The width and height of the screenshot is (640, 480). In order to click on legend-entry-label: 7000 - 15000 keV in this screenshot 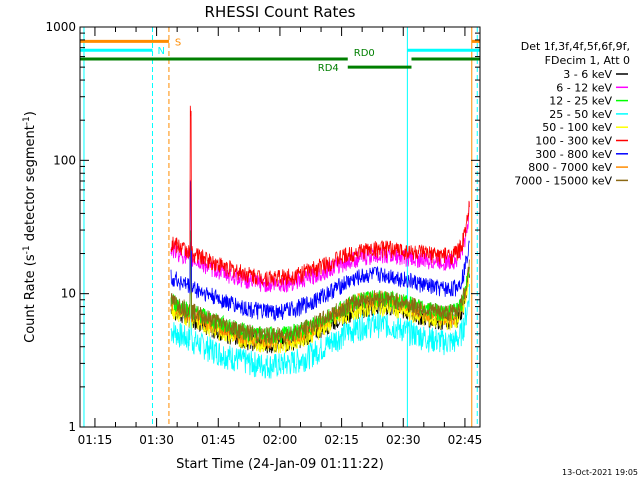, I will do `click(563, 180)`.